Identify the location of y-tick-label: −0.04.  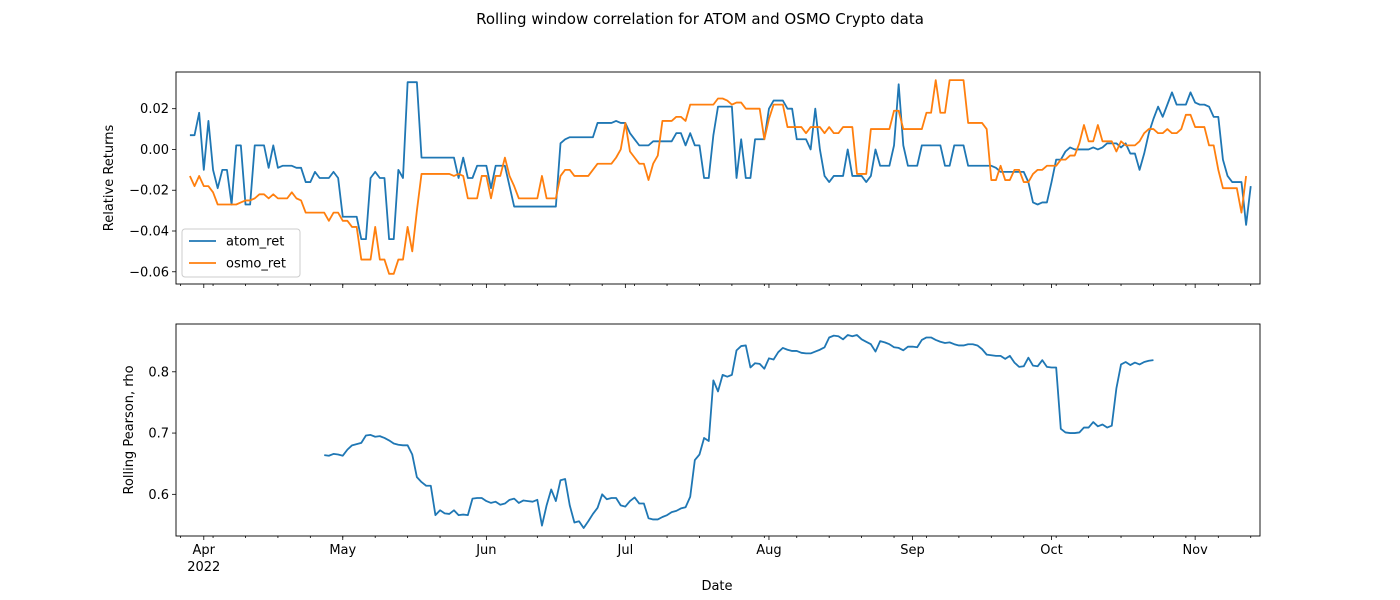
(149, 232).